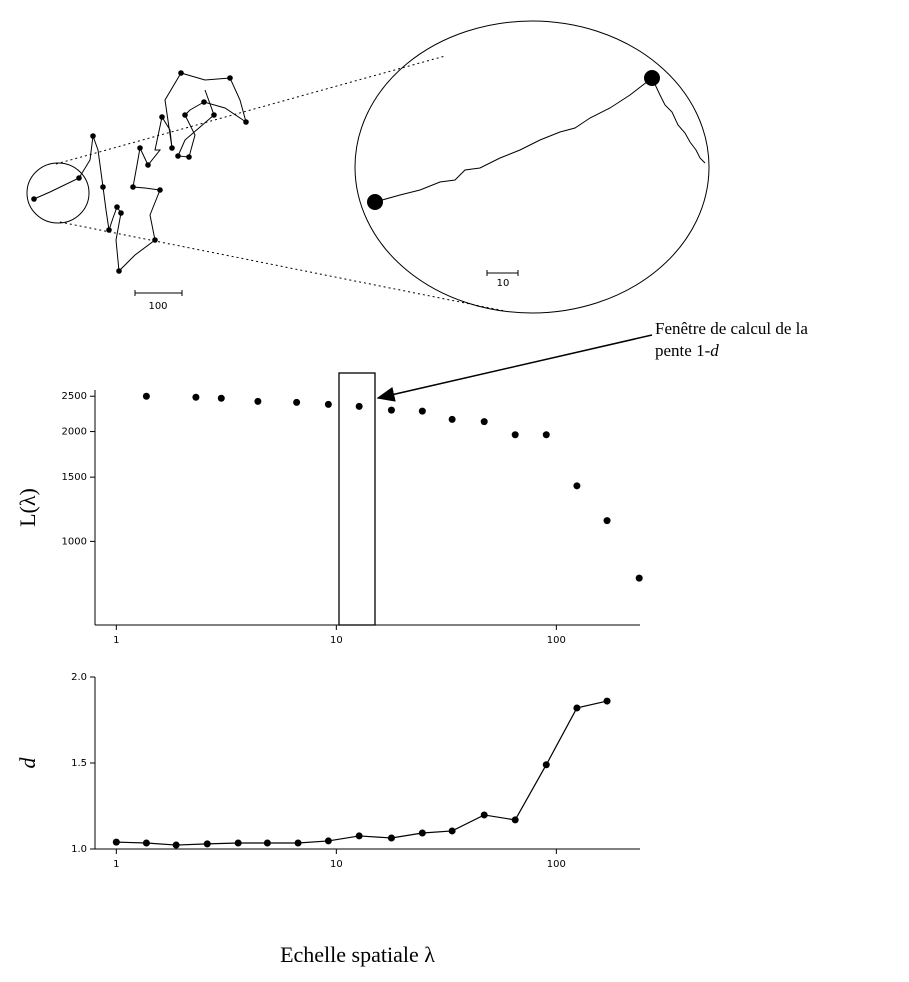  I want to click on scale-label: 10, so click(503, 283).